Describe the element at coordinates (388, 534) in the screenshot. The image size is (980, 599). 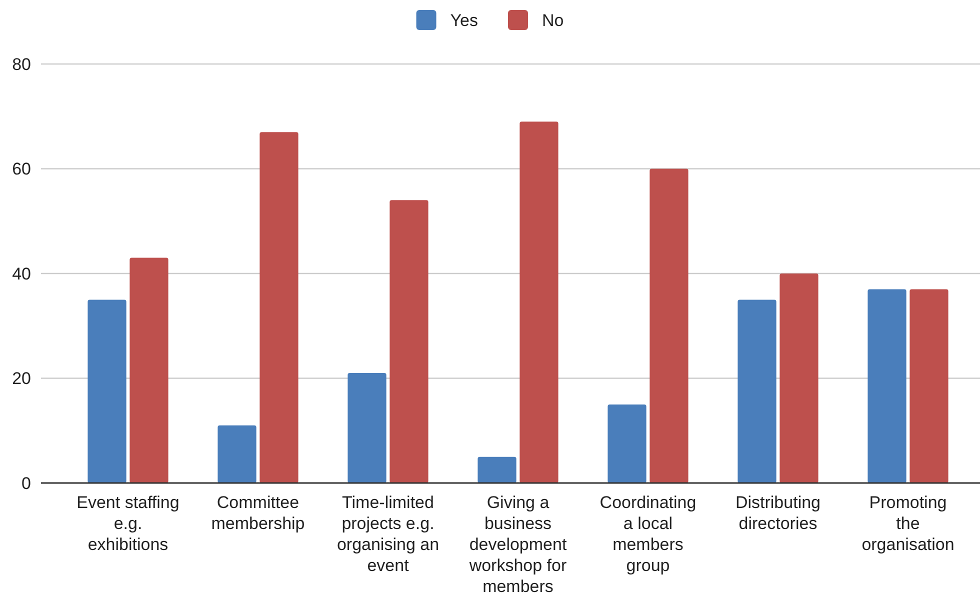
I see `x-tick-label: Time-limited projects e.g. organising an event` at that location.